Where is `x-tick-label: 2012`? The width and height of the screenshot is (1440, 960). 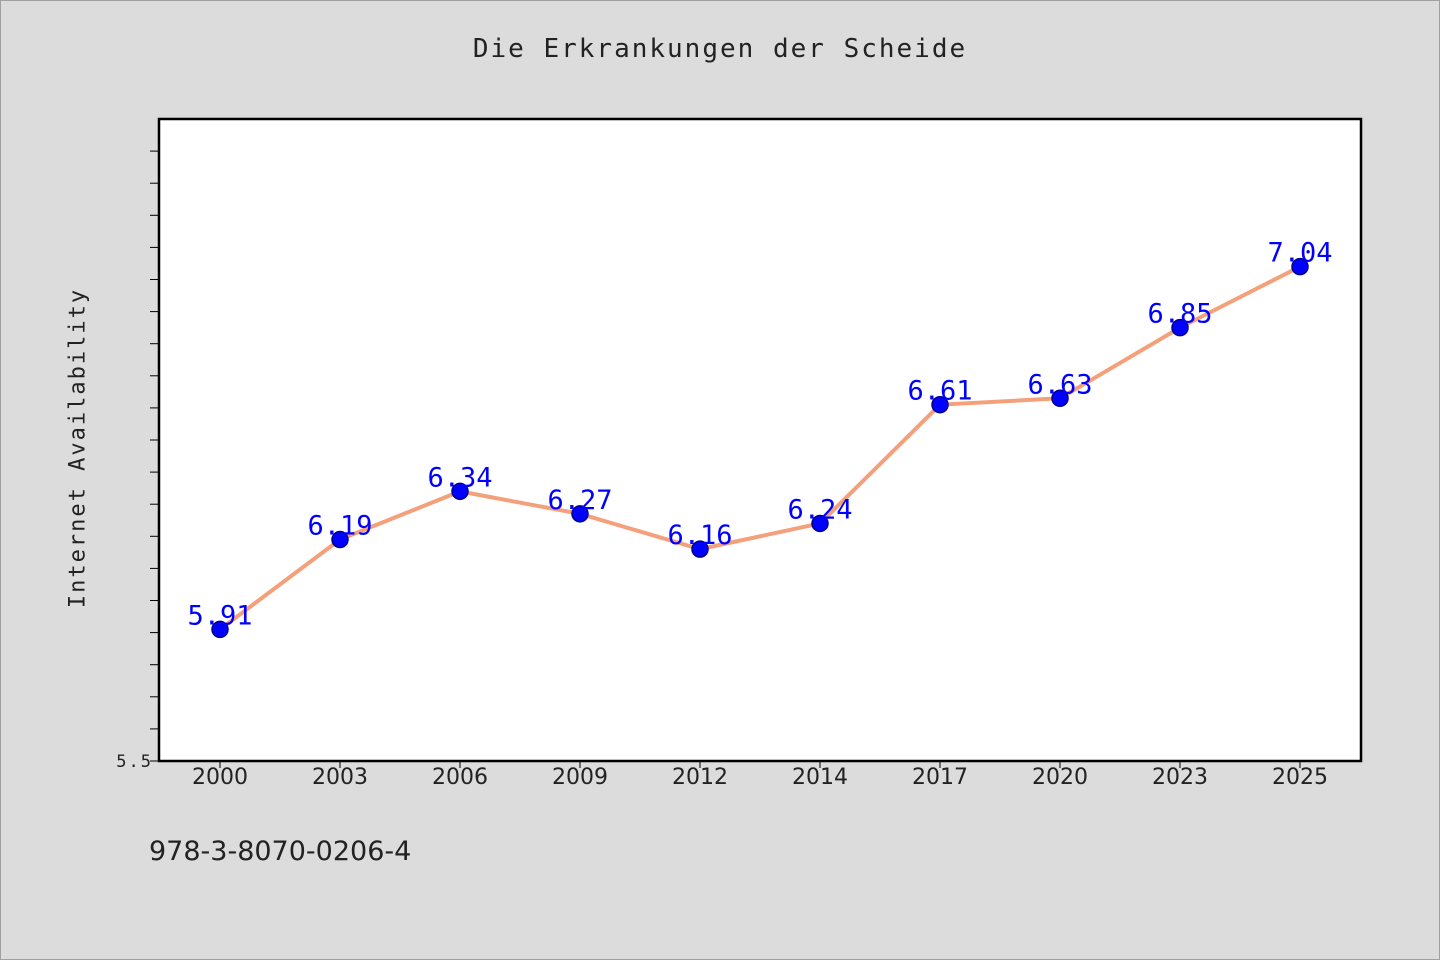 x-tick-label: 2012 is located at coordinates (700, 777).